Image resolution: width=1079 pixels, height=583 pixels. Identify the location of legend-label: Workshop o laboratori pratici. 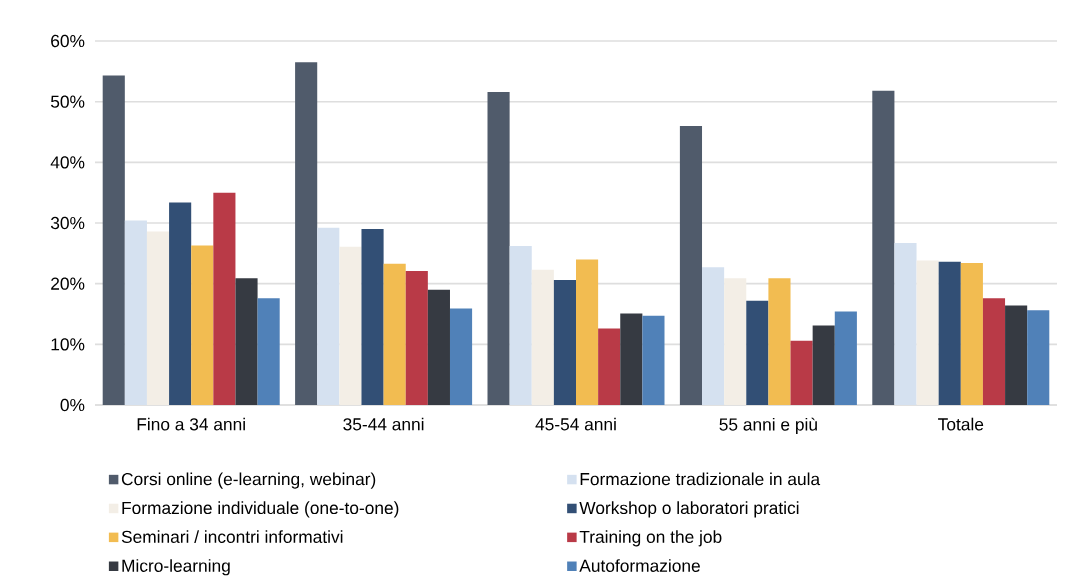
(689, 509).